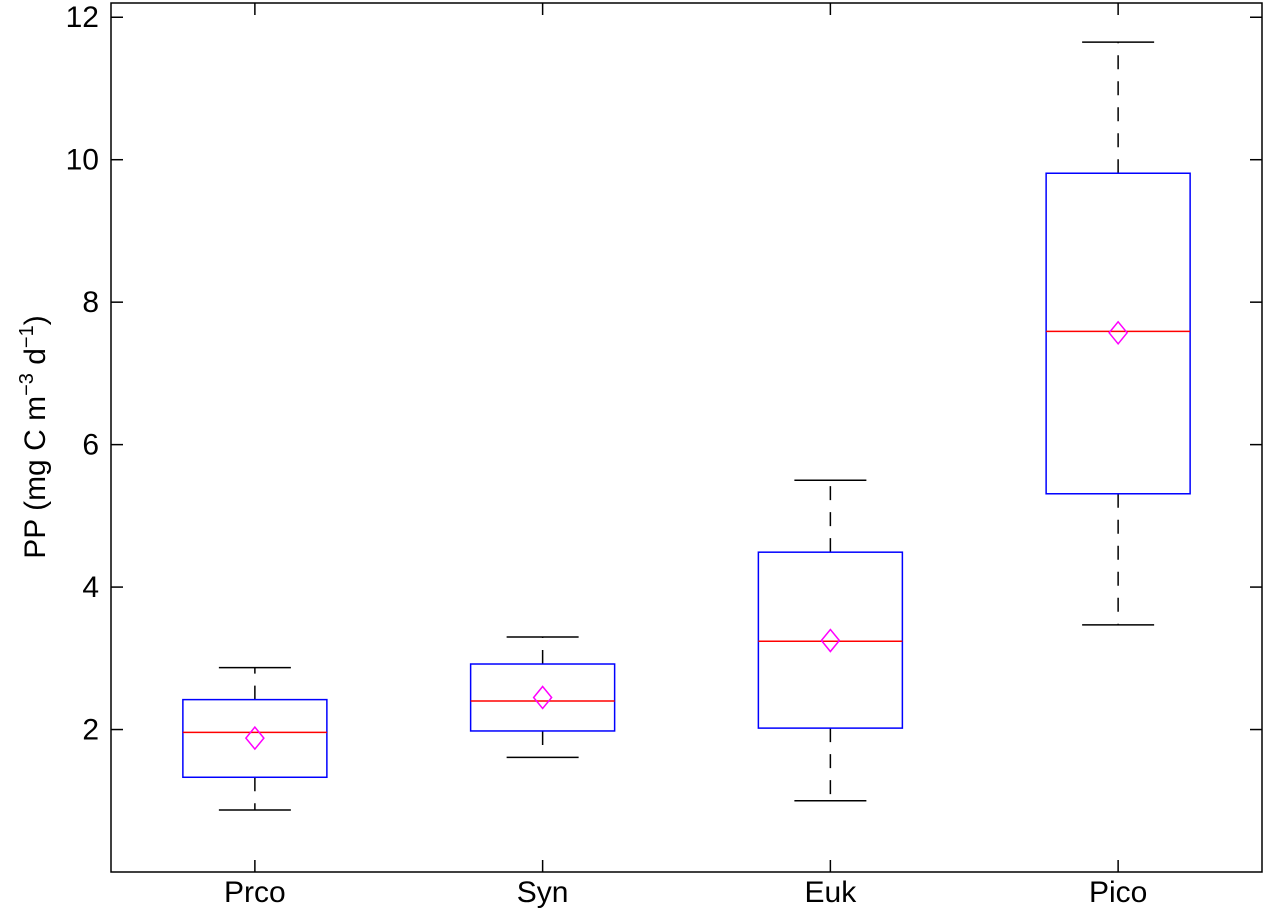  I want to click on y-axis-label: PP (mg C m−3 d−1), so click(34, 436).